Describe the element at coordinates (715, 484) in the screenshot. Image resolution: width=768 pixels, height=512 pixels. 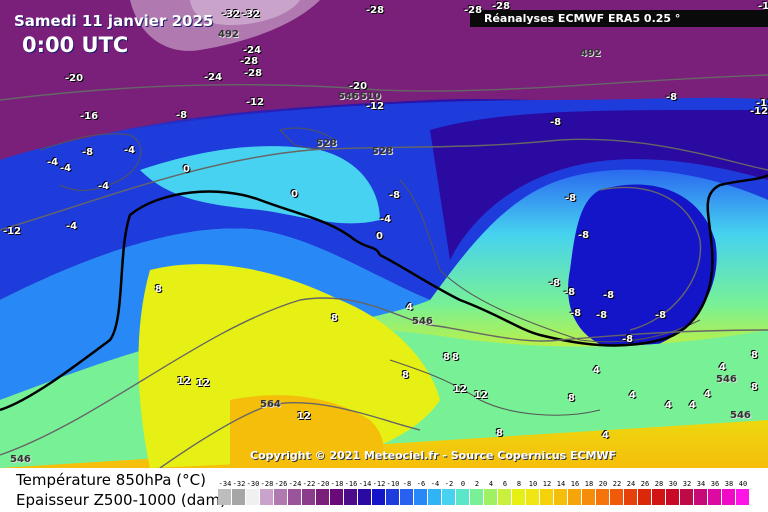
I see `legend-tick-label: 36` at that location.